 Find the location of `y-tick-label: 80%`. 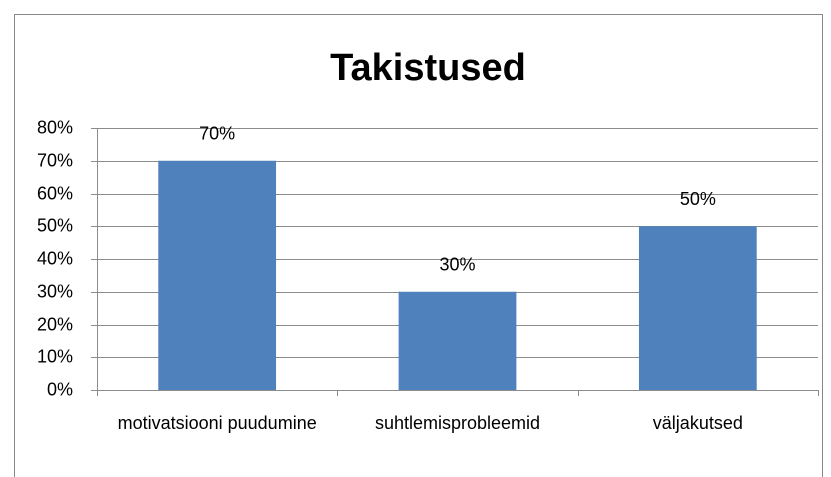

y-tick-label: 80% is located at coordinates (55, 127).